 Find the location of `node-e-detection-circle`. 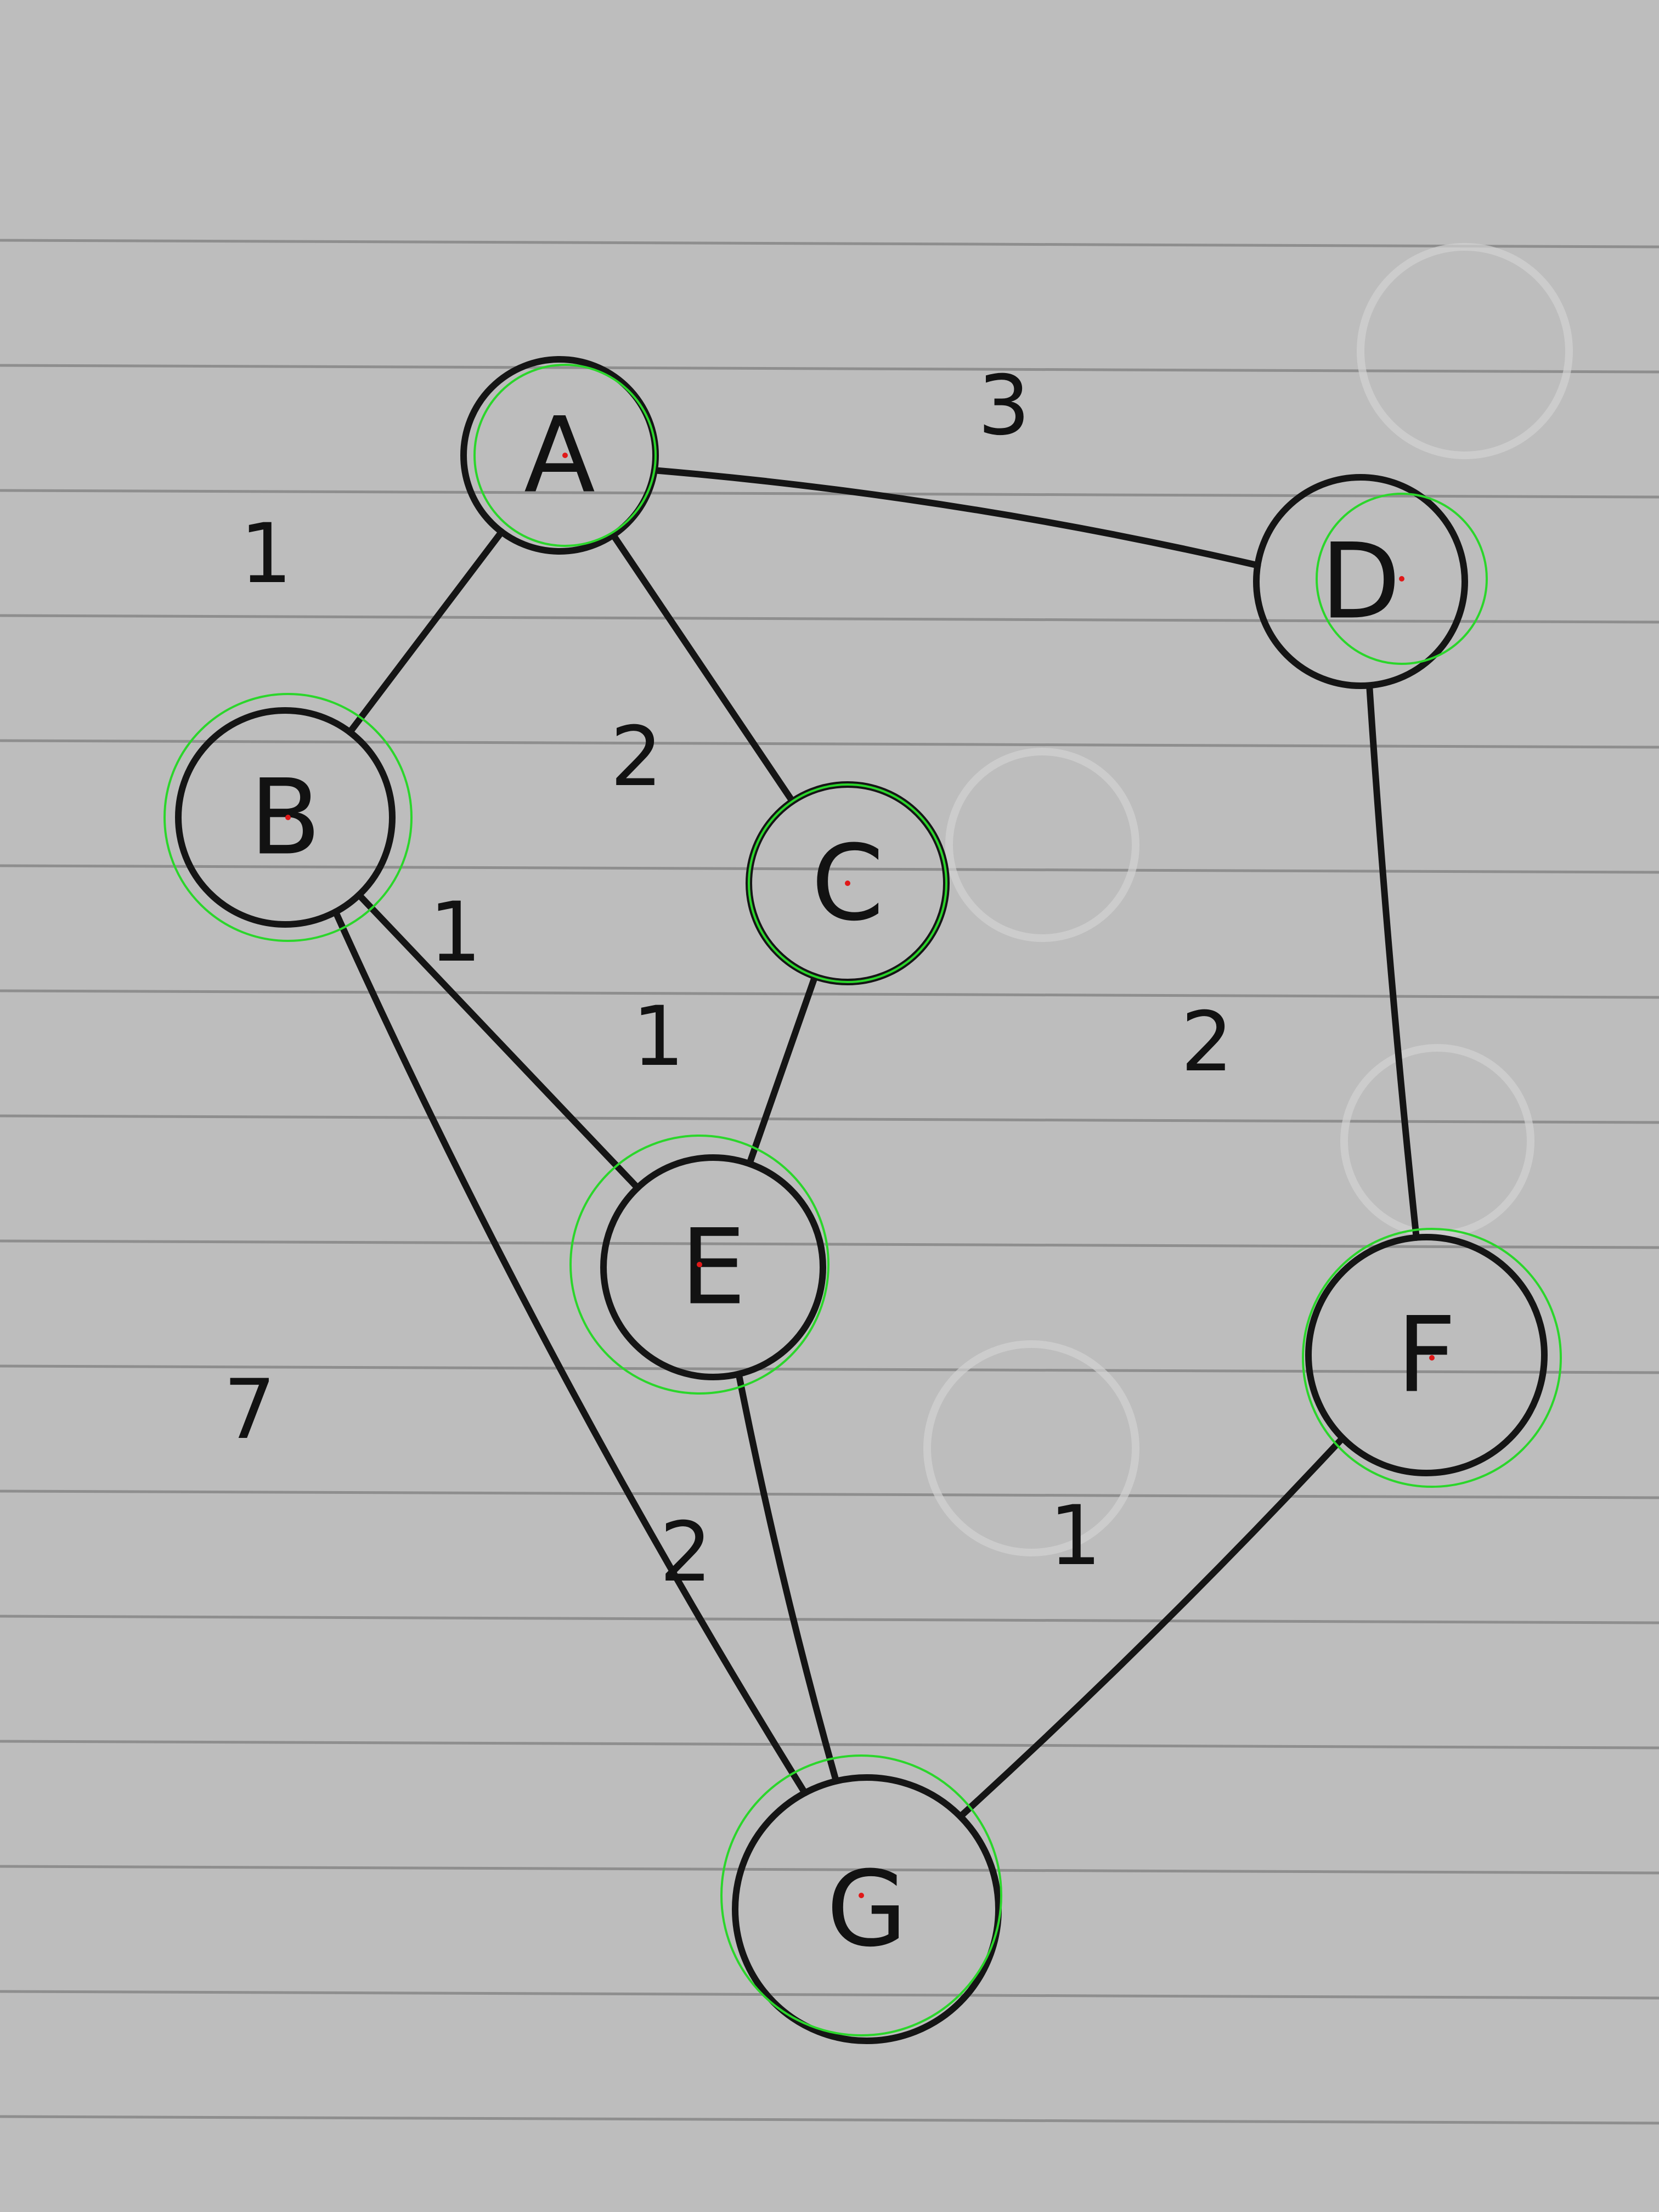

node-e-detection-circle is located at coordinates (699, 1265).